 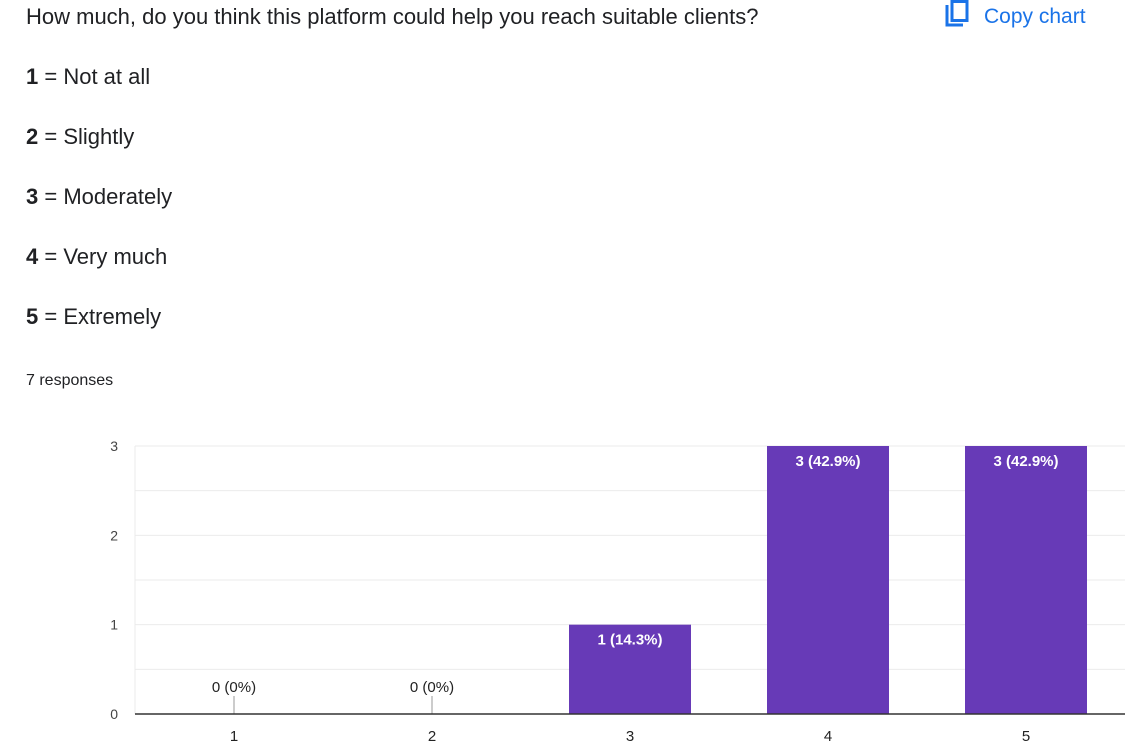 I want to click on scale-text: = Moderately, so click(x=108, y=196).